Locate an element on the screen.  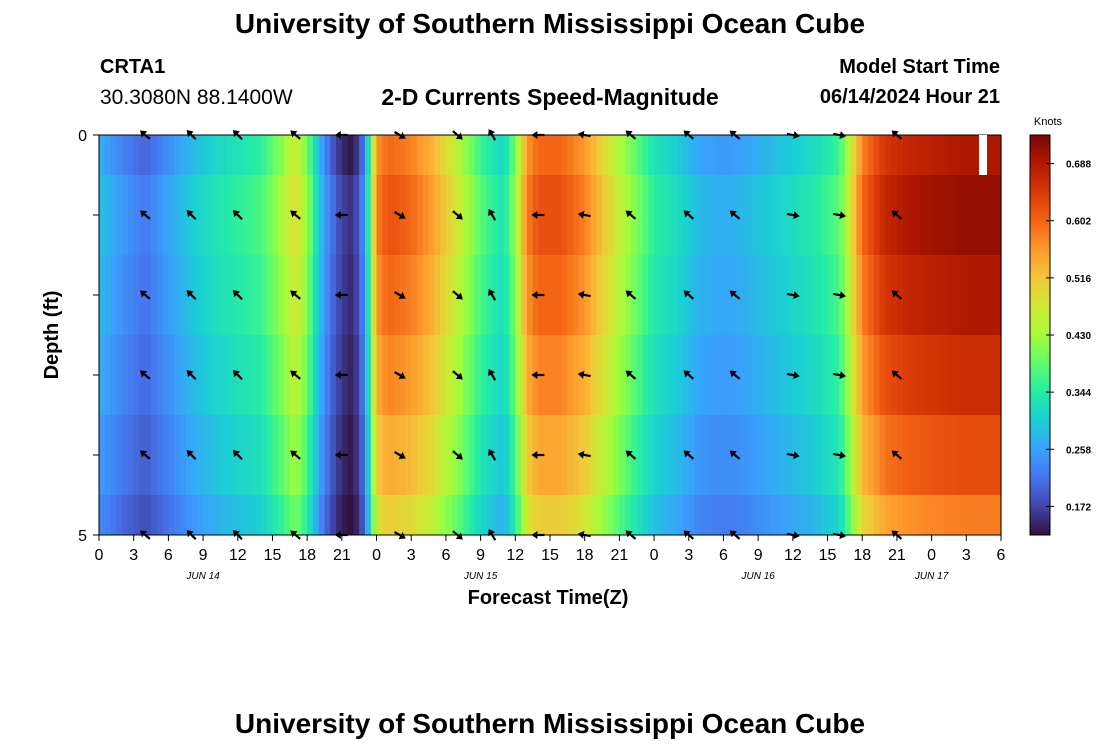
x-tick-label: 18 is located at coordinates (862, 555).